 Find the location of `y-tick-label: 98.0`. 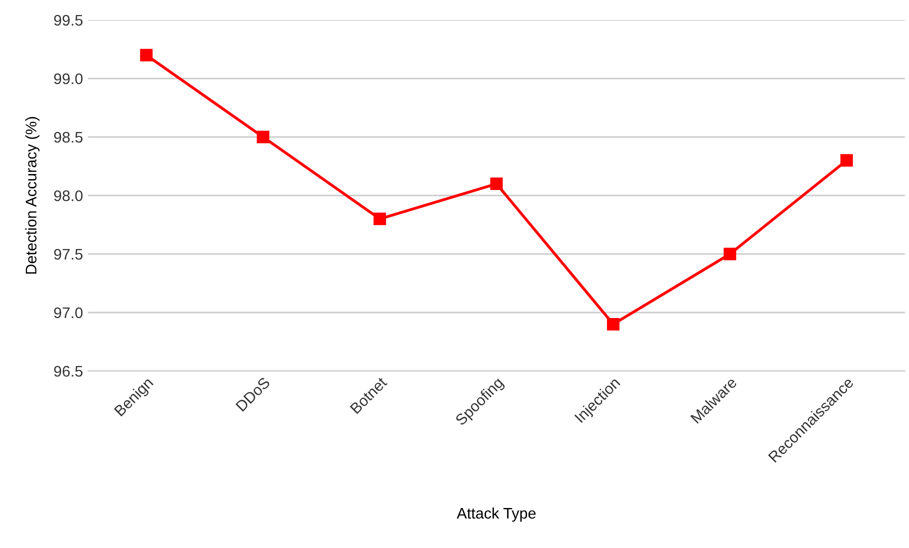

y-tick-label: 98.0 is located at coordinates (68, 196).